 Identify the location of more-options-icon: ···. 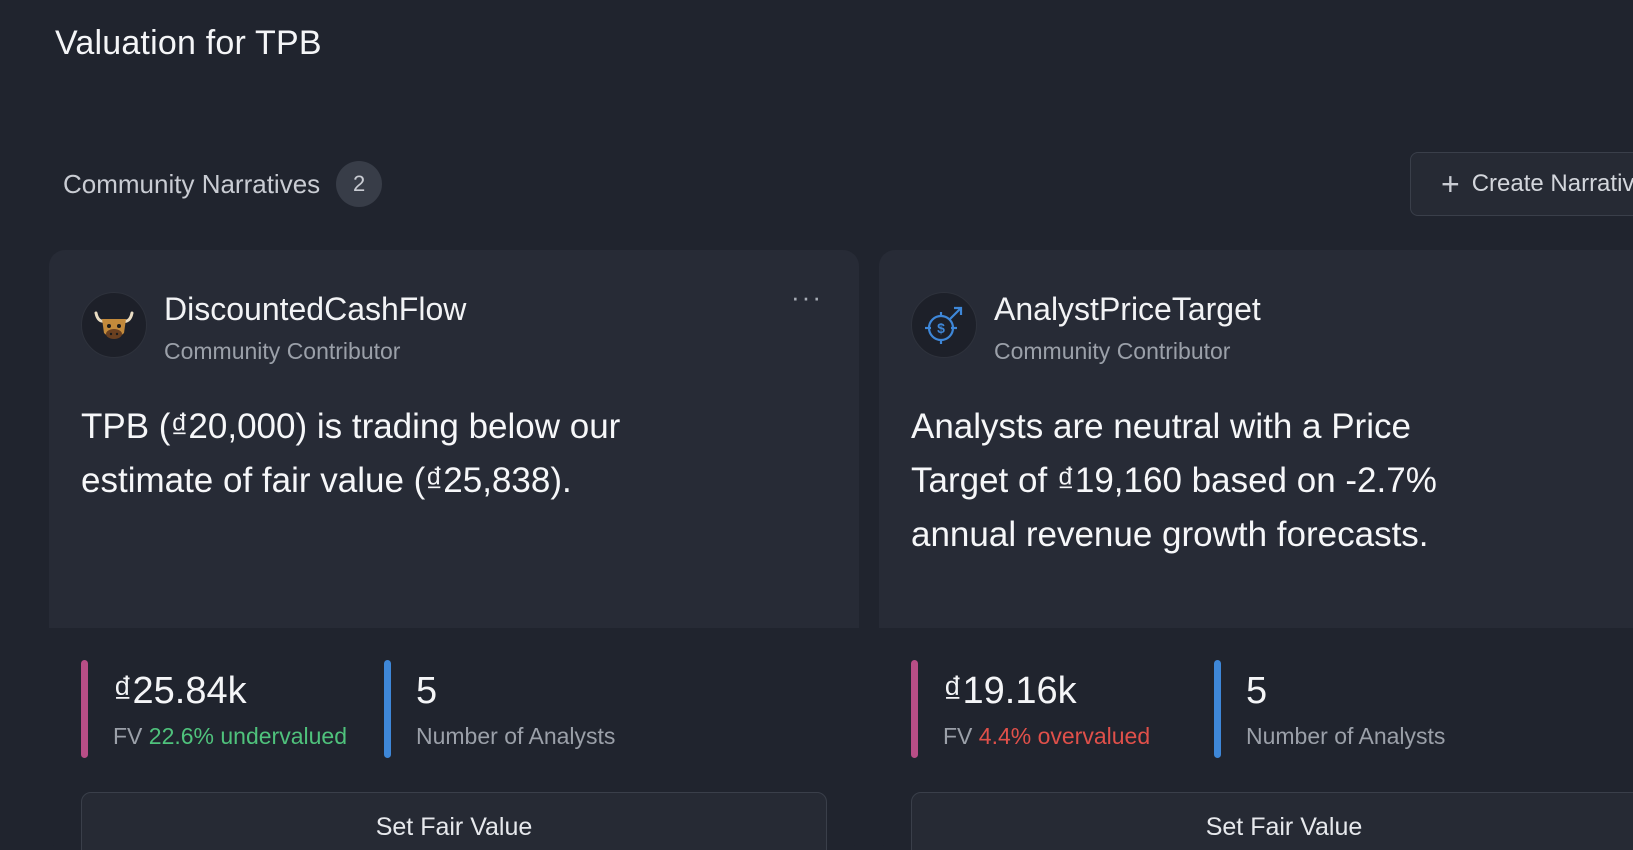
(807, 297).